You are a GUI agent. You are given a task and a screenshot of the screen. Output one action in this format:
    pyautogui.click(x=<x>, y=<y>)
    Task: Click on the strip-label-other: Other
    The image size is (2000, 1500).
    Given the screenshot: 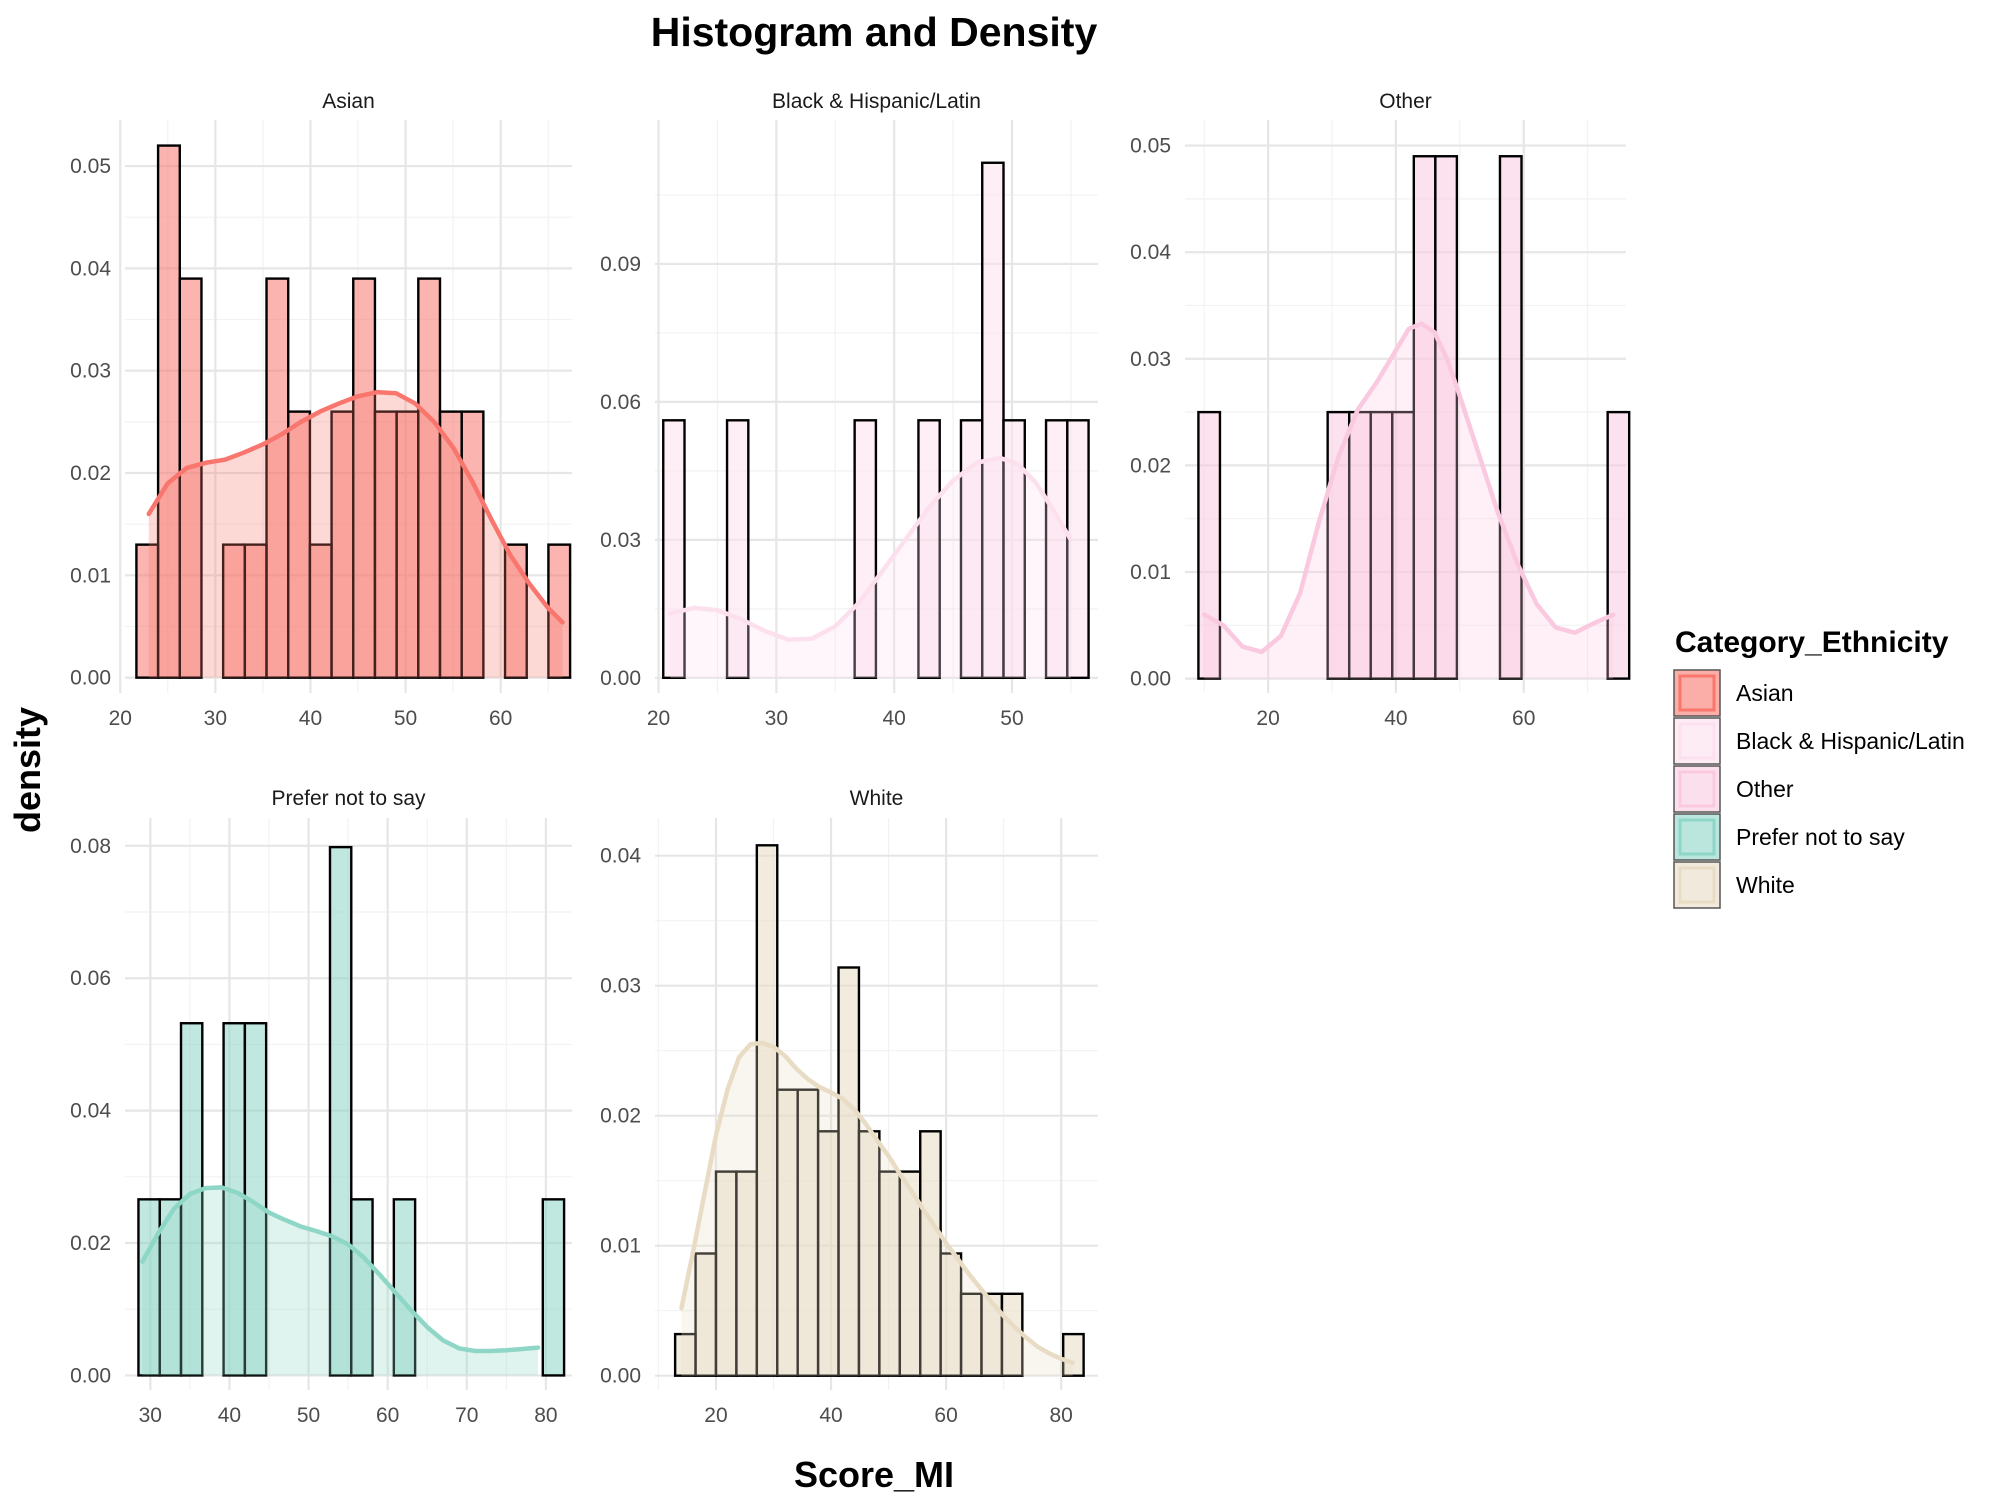 What is the action you would take?
    pyautogui.click(x=1405, y=101)
    